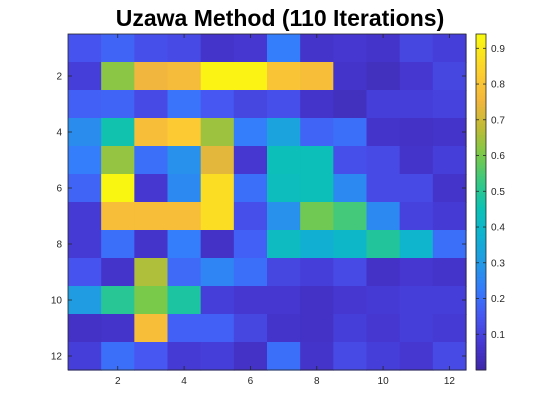  What do you see at coordinates (59, 189) in the screenshot?
I see `y-tick-label: 6` at bounding box center [59, 189].